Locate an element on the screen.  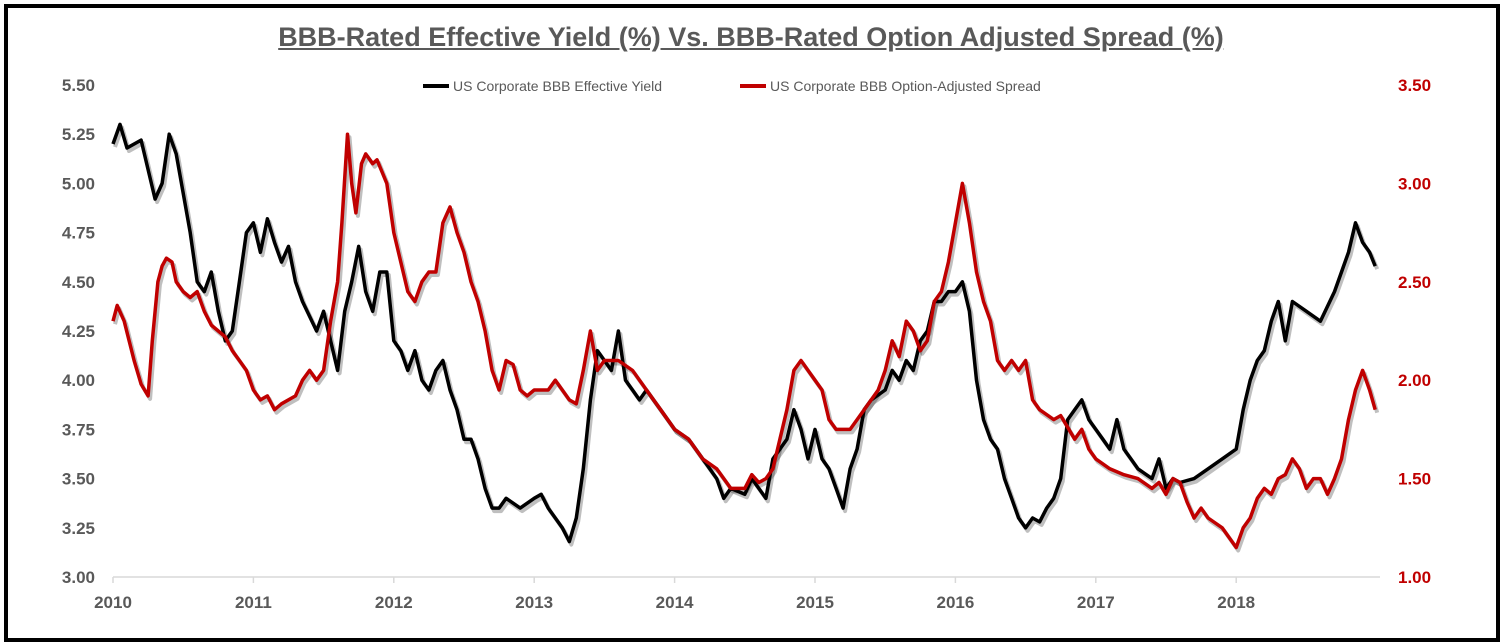
x-tick-label: 2014 is located at coordinates (675, 602).